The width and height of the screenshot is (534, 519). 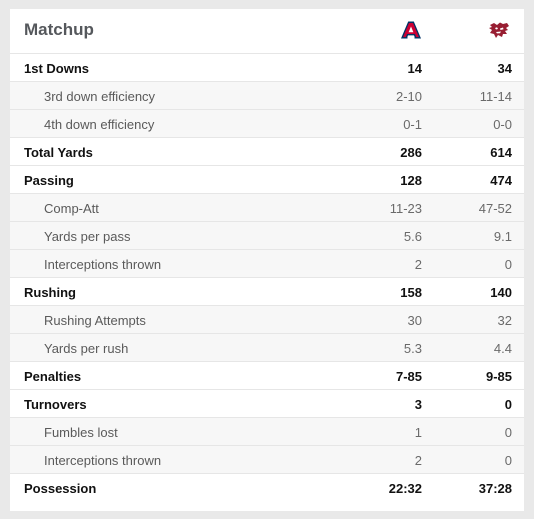 What do you see at coordinates (408, 96) in the screenshot?
I see `team1-value: 2-10` at bounding box center [408, 96].